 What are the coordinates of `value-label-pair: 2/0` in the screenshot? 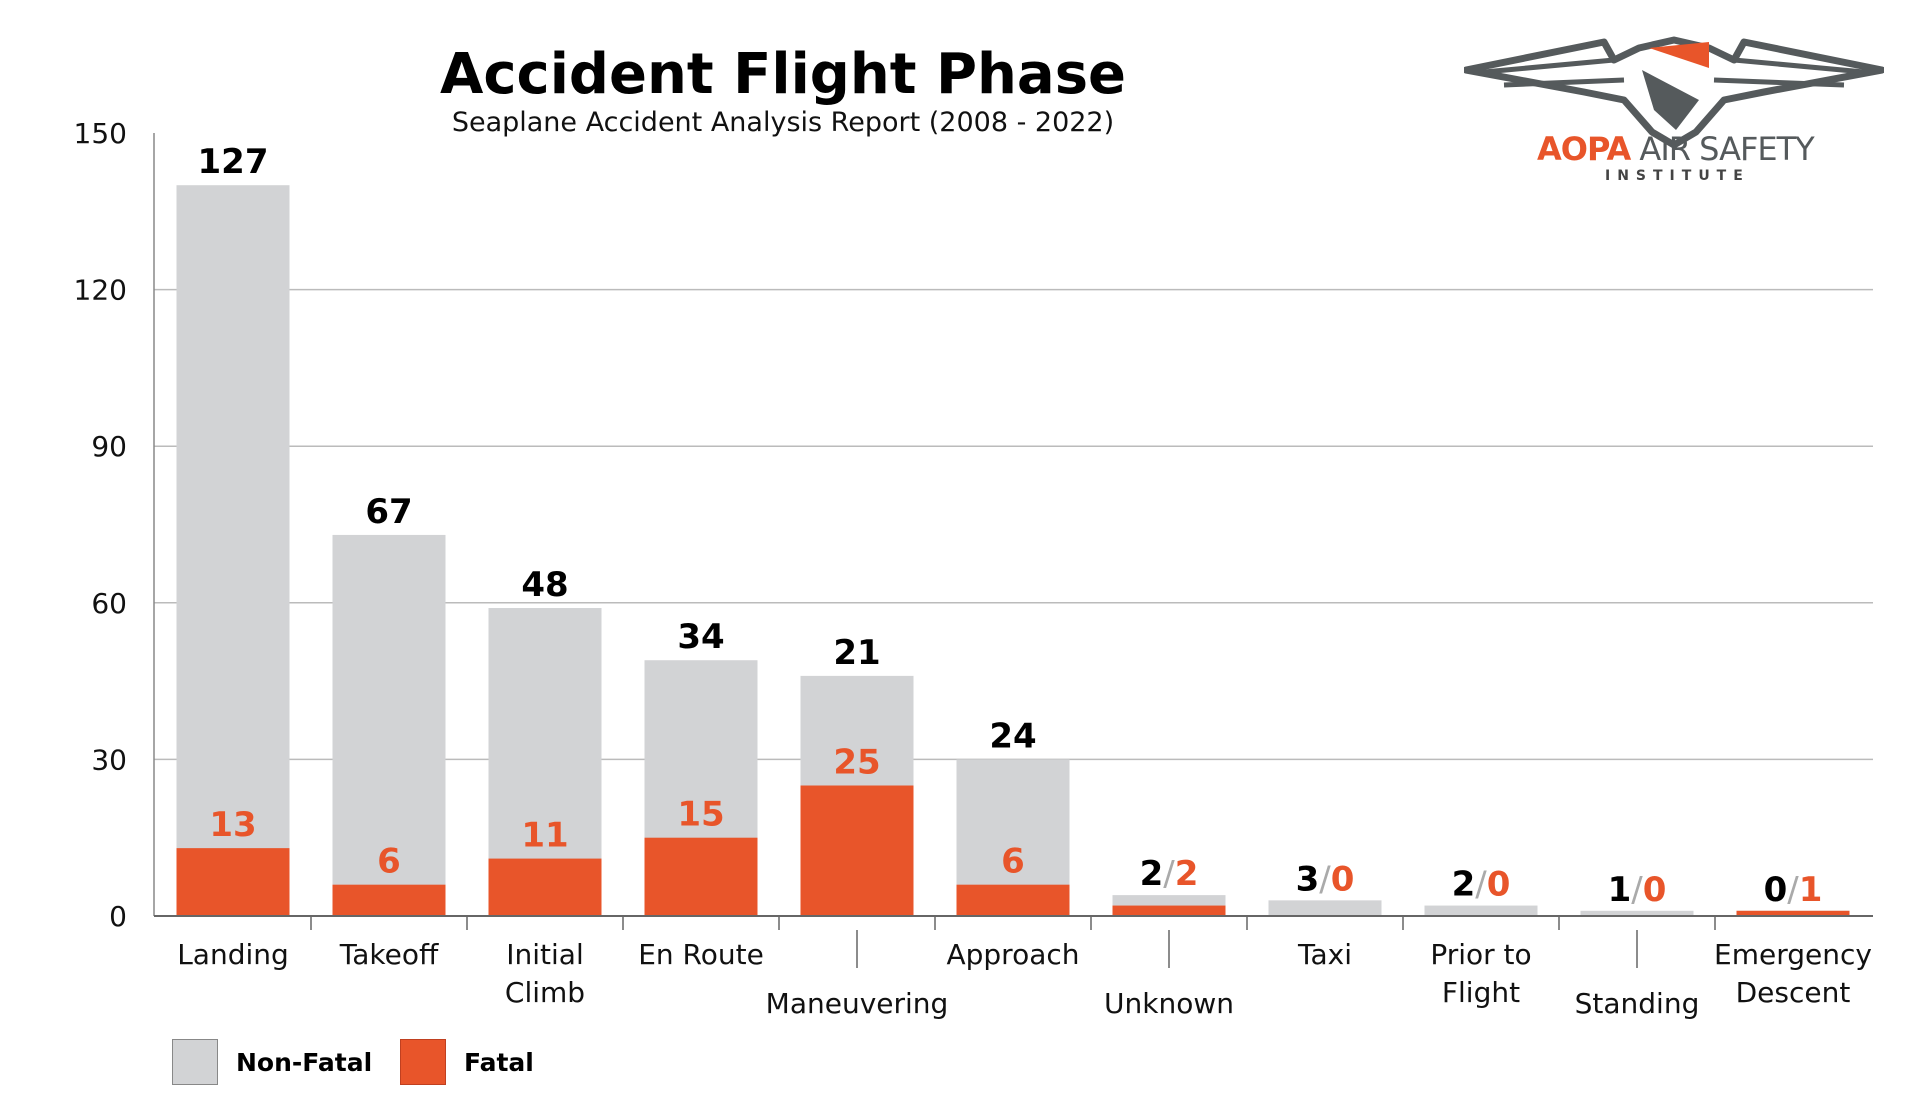 It's located at (1481, 885).